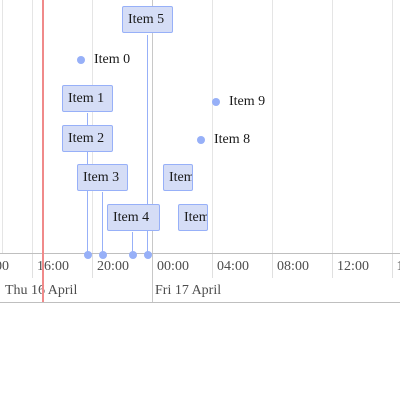 The image size is (400, 400). Describe the element at coordinates (87, 138) in the screenshot. I see `timeline-item: Item 2` at that location.